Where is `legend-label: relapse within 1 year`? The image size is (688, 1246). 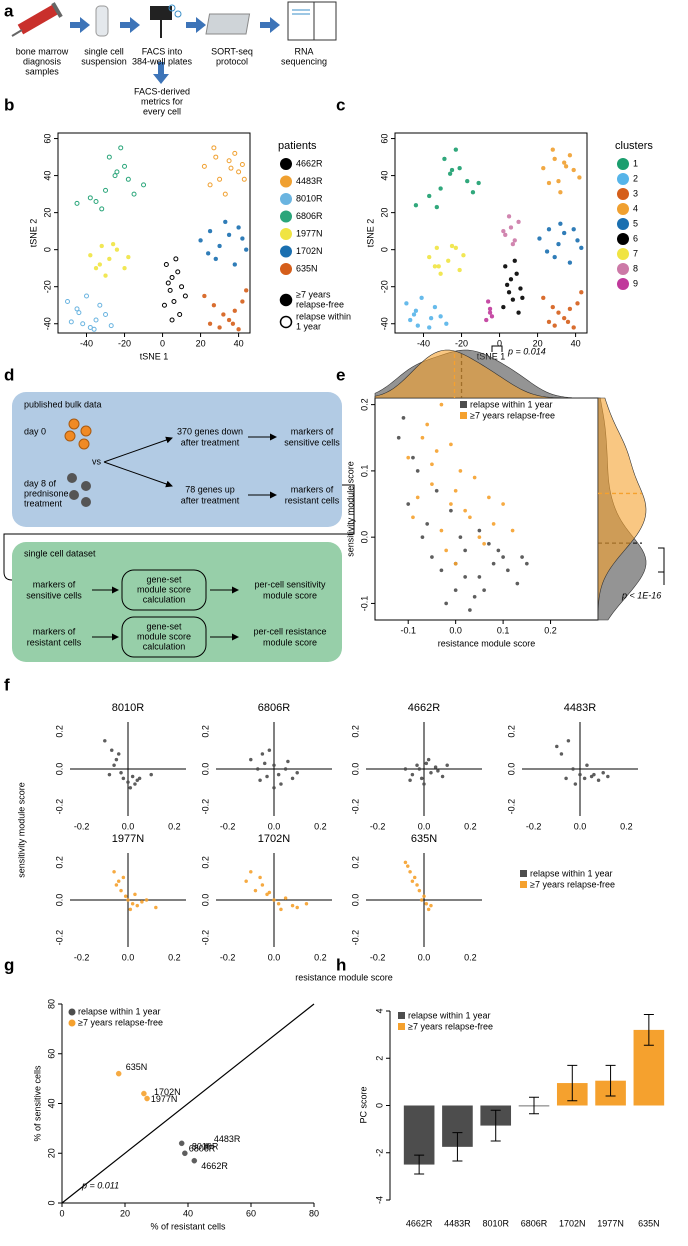 legend-label: relapse within 1 year is located at coordinates (511, 404).